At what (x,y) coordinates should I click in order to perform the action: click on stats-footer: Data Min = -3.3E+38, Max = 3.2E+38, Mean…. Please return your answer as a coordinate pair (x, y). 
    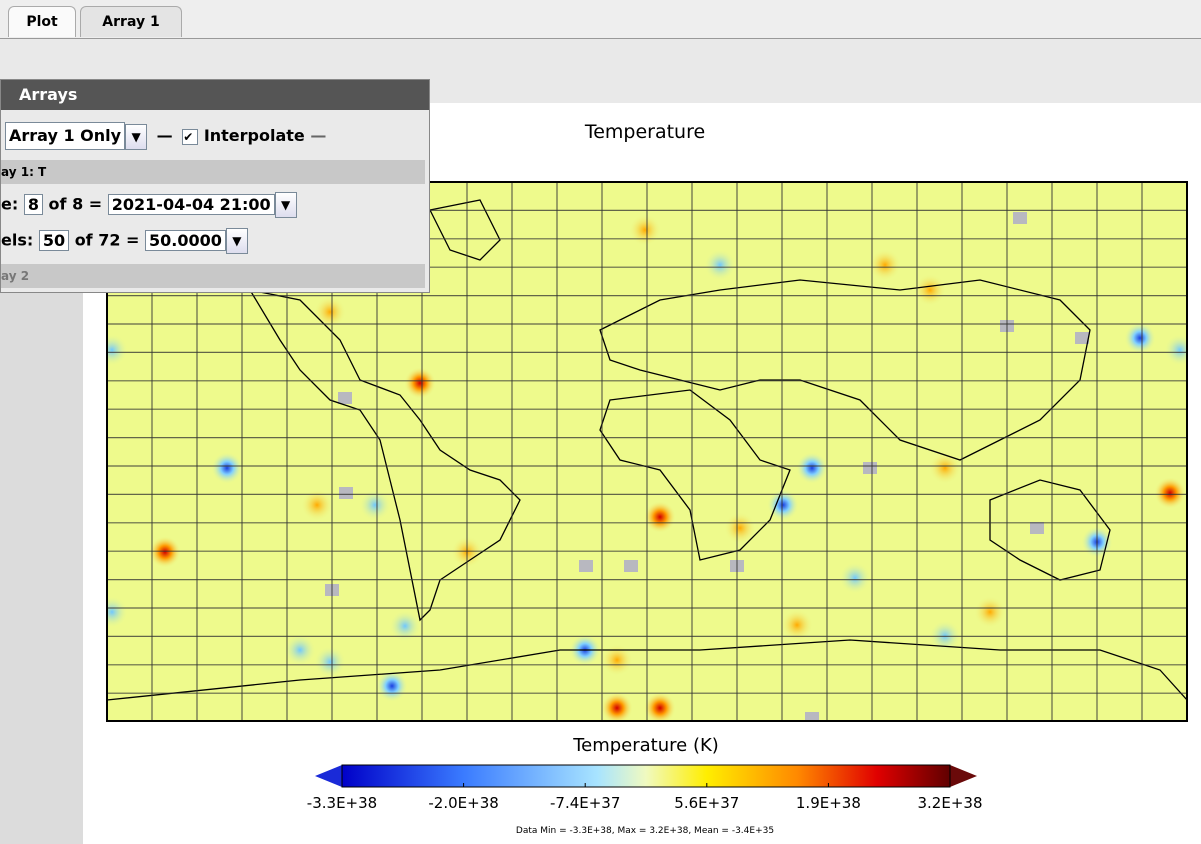
    Looking at the image, I should click on (645, 831).